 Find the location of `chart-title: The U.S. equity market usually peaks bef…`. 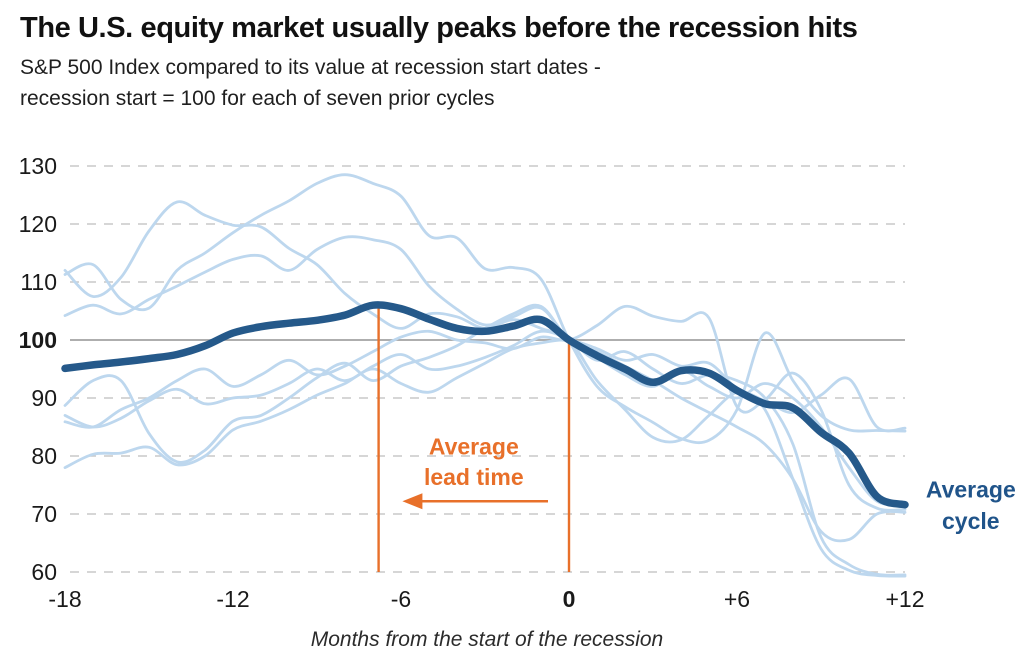

chart-title: The U.S. equity market usually peaks bef… is located at coordinates (439, 28).